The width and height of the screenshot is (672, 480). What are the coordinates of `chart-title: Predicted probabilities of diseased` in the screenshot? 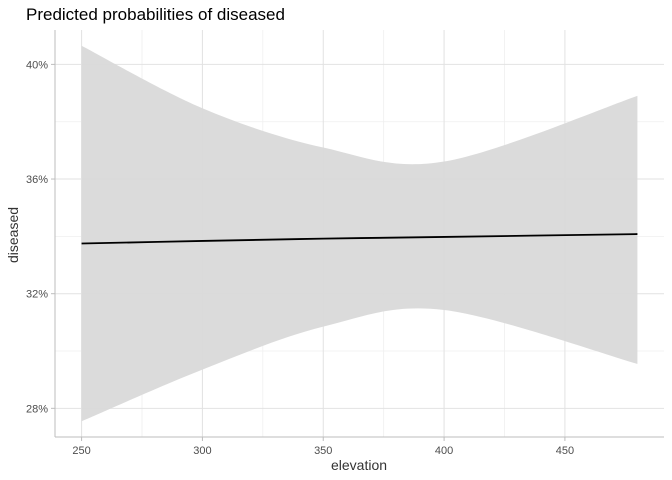 It's located at (155, 14).